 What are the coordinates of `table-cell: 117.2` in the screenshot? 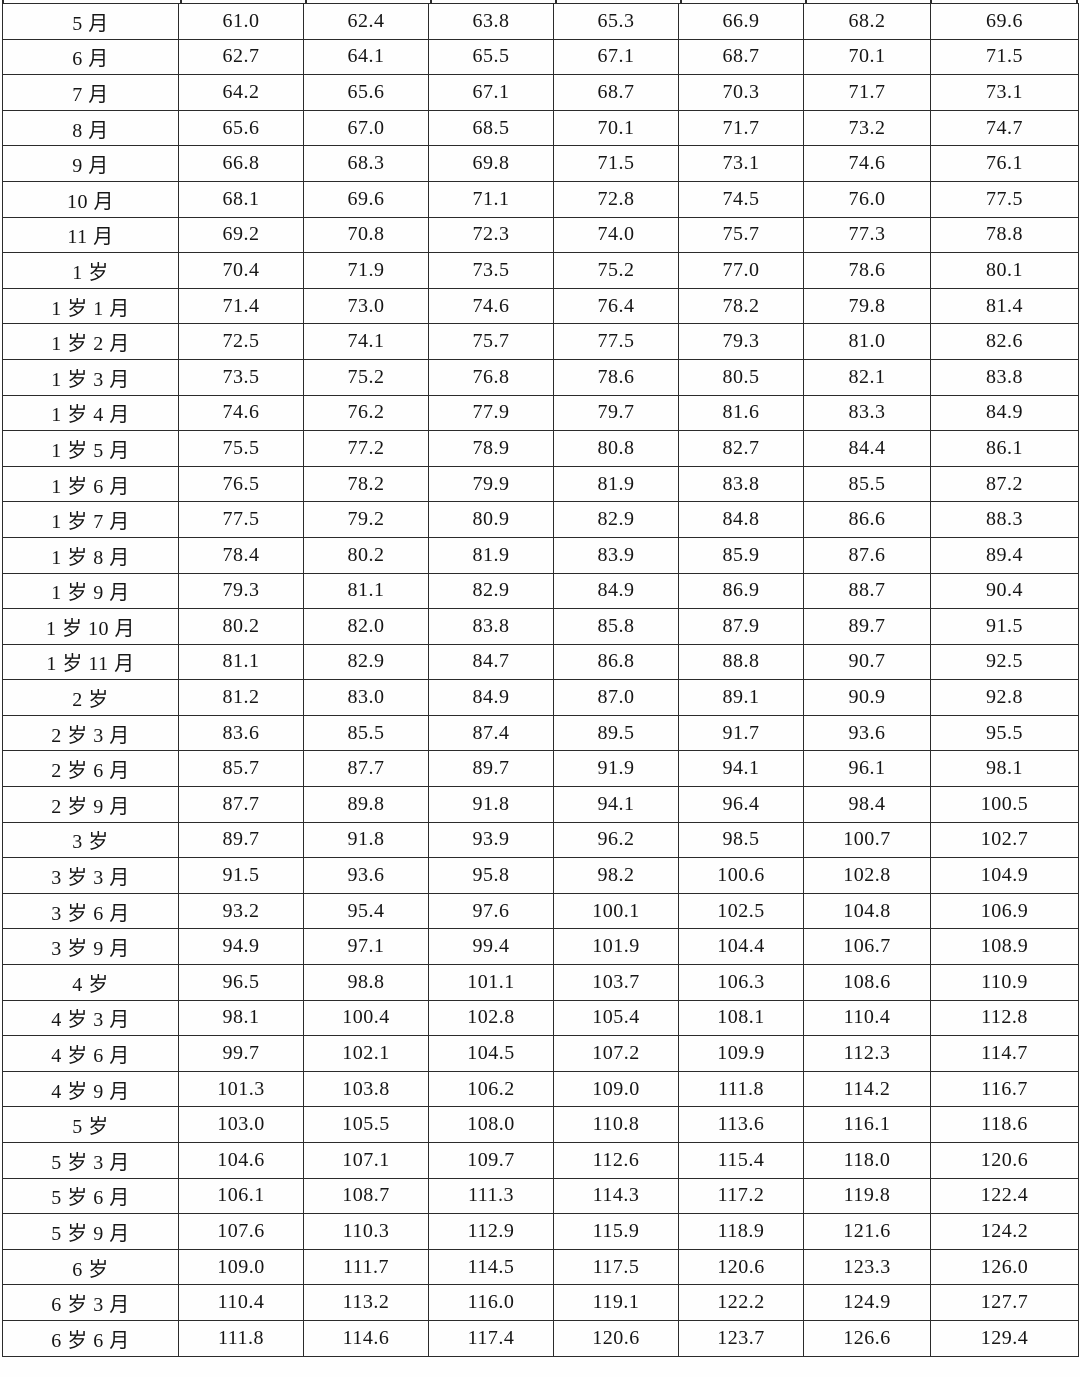 It's located at (741, 1196).